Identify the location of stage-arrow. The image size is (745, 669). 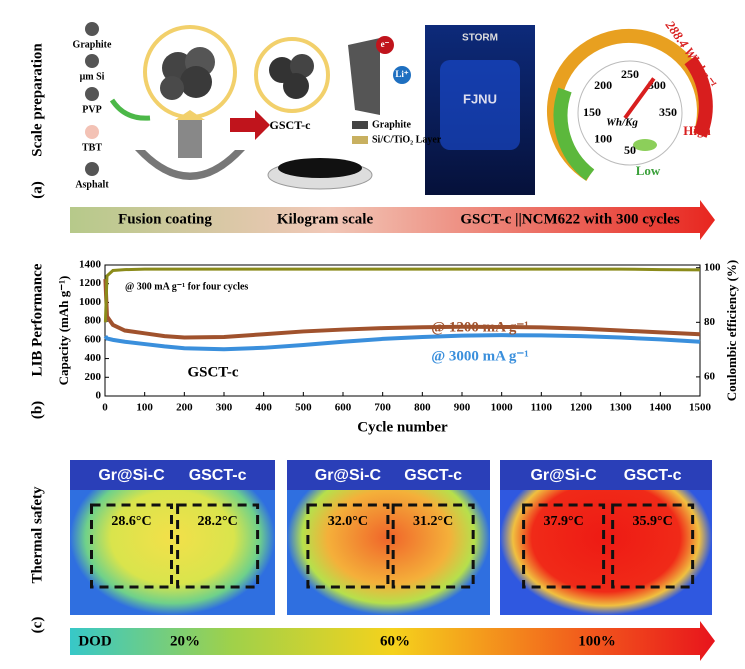
(392, 220).